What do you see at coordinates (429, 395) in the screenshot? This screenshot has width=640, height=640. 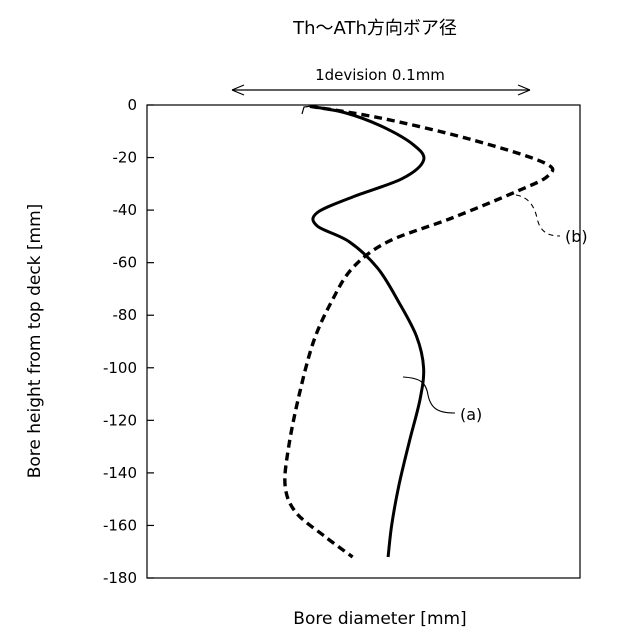 I see `annotation-leader-a` at bounding box center [429, 395].